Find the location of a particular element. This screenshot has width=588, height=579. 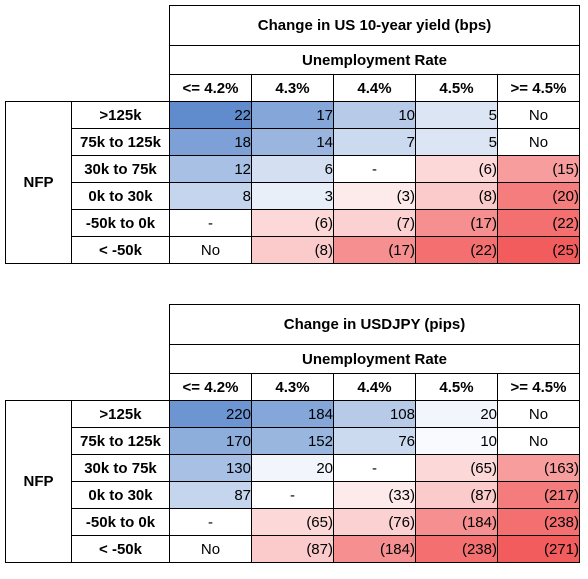

table-row: < -50k No (87) (184) (238) (271) is located at coordinates (293, 549).